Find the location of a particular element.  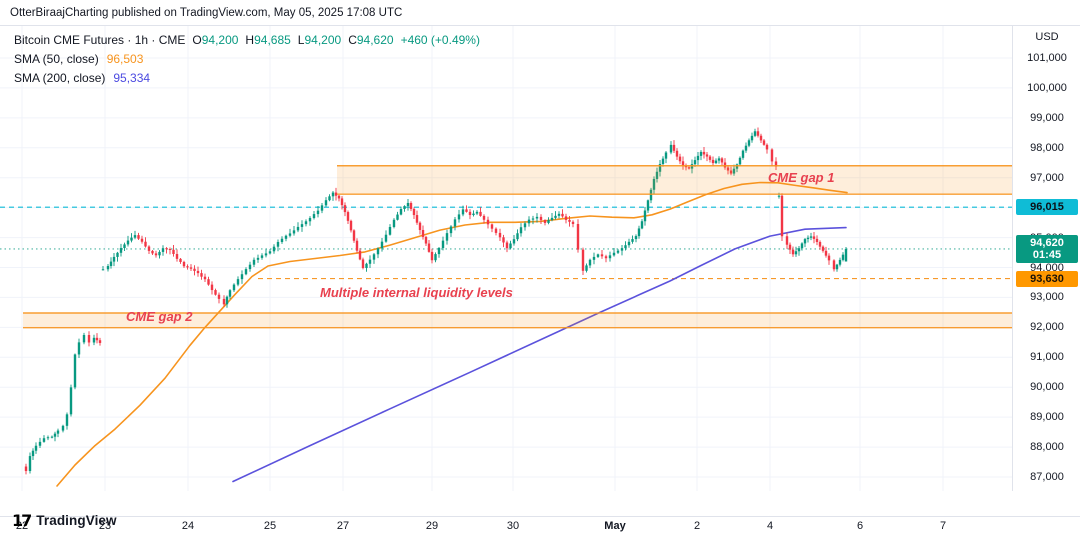

price-tick: 101,000 is located at coordinates (1047, 58).